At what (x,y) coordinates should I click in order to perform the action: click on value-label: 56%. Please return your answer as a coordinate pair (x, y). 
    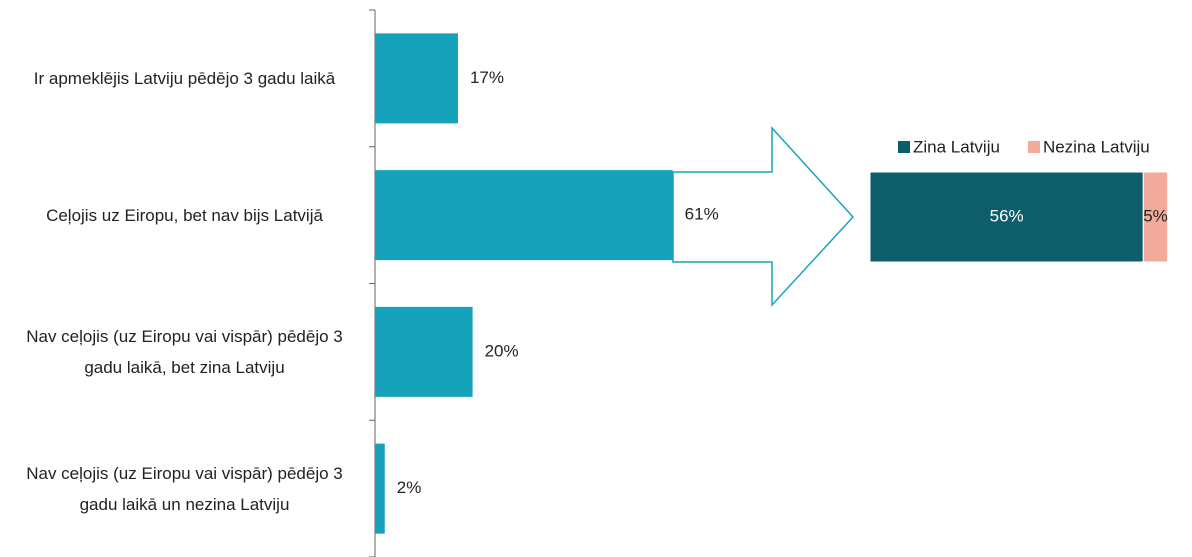
    Looking at the image, I should click on (1007, 215).